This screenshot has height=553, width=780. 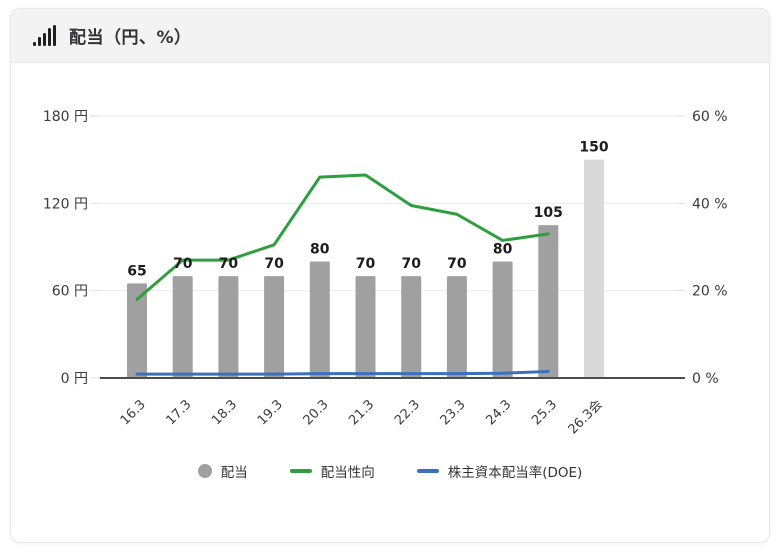 I want to click on x-axis-label-22.3: 22.3, so click(x=407, y=412).